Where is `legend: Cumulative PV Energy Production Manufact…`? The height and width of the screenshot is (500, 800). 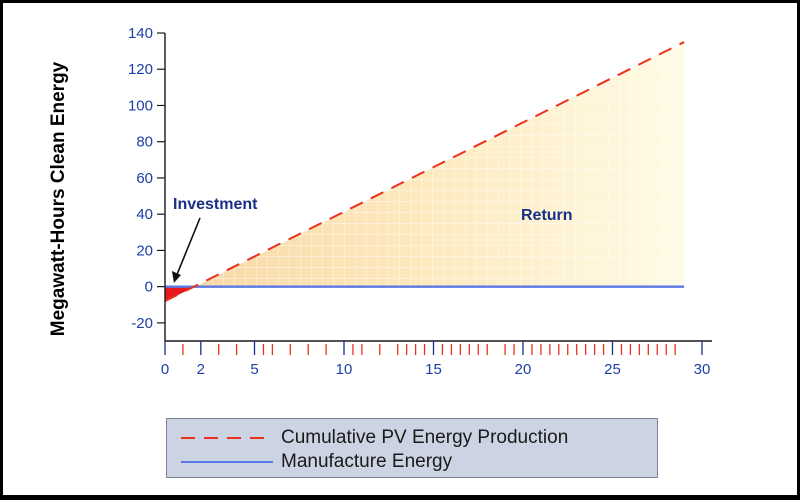 legend: Cumulative PV Energy Production Manufact… is located at coordinates (412, 448).